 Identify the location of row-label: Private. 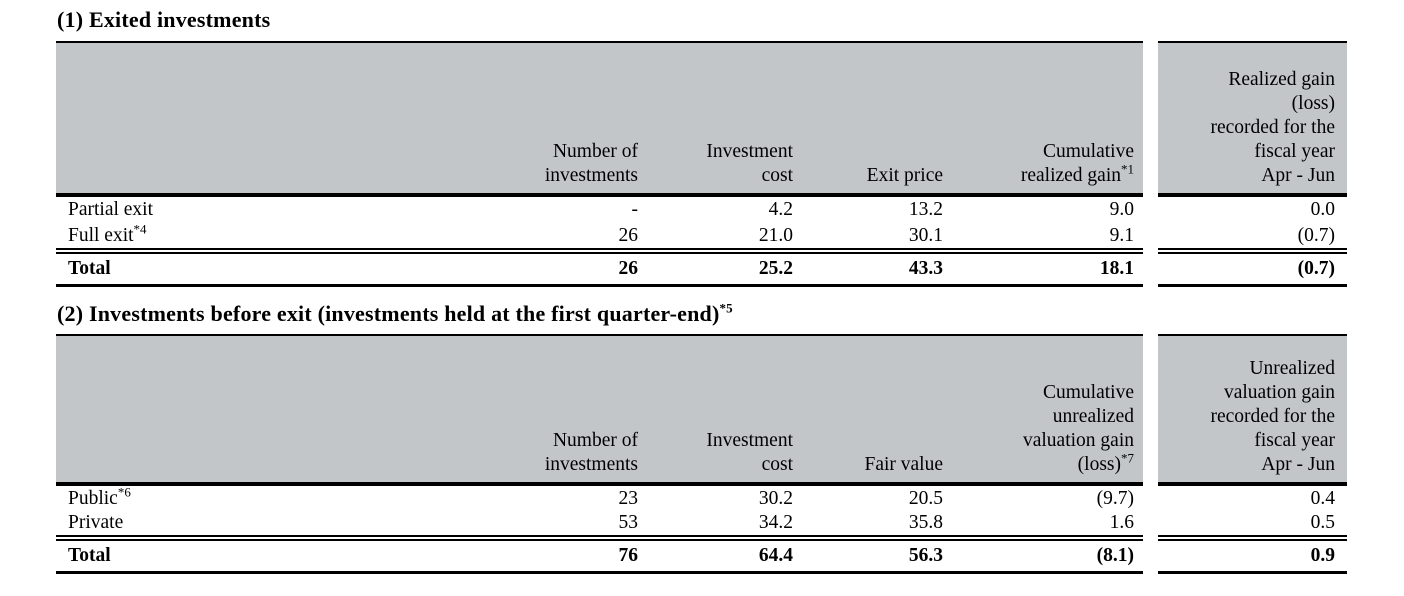
(96, 522).